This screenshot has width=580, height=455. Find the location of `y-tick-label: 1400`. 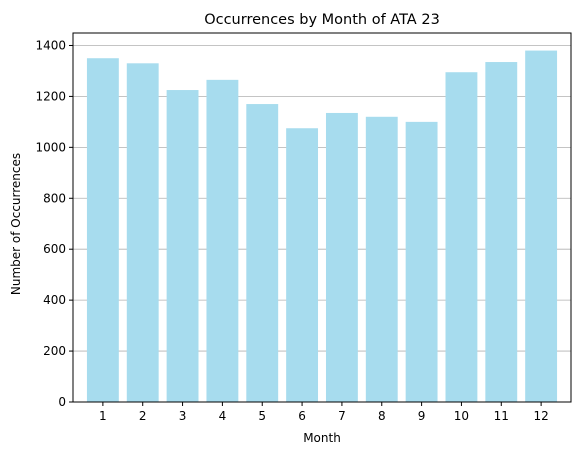

y-tick-label: 1400 is located at coordinates (50, 45).